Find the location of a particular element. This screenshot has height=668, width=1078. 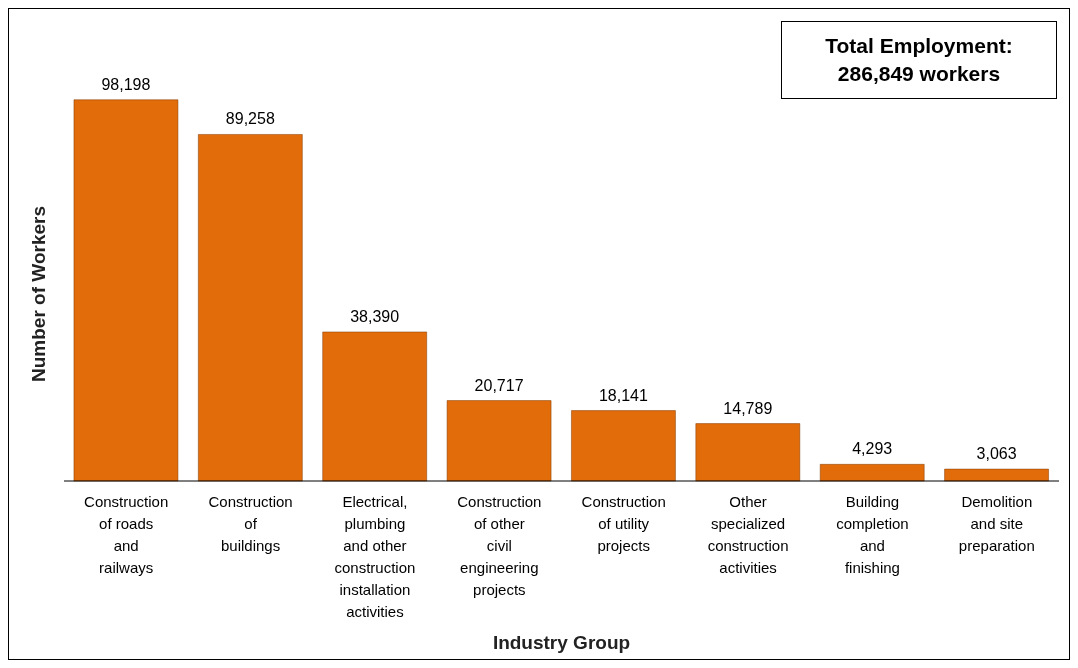

data-label: 98,198 is located at coordinates (126, 84).